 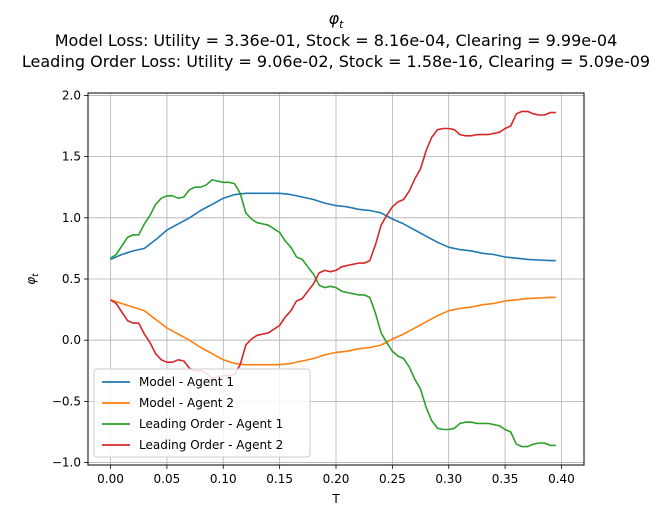 I want to click on y-tick-label: 1.0, so click(x=71, y=218).